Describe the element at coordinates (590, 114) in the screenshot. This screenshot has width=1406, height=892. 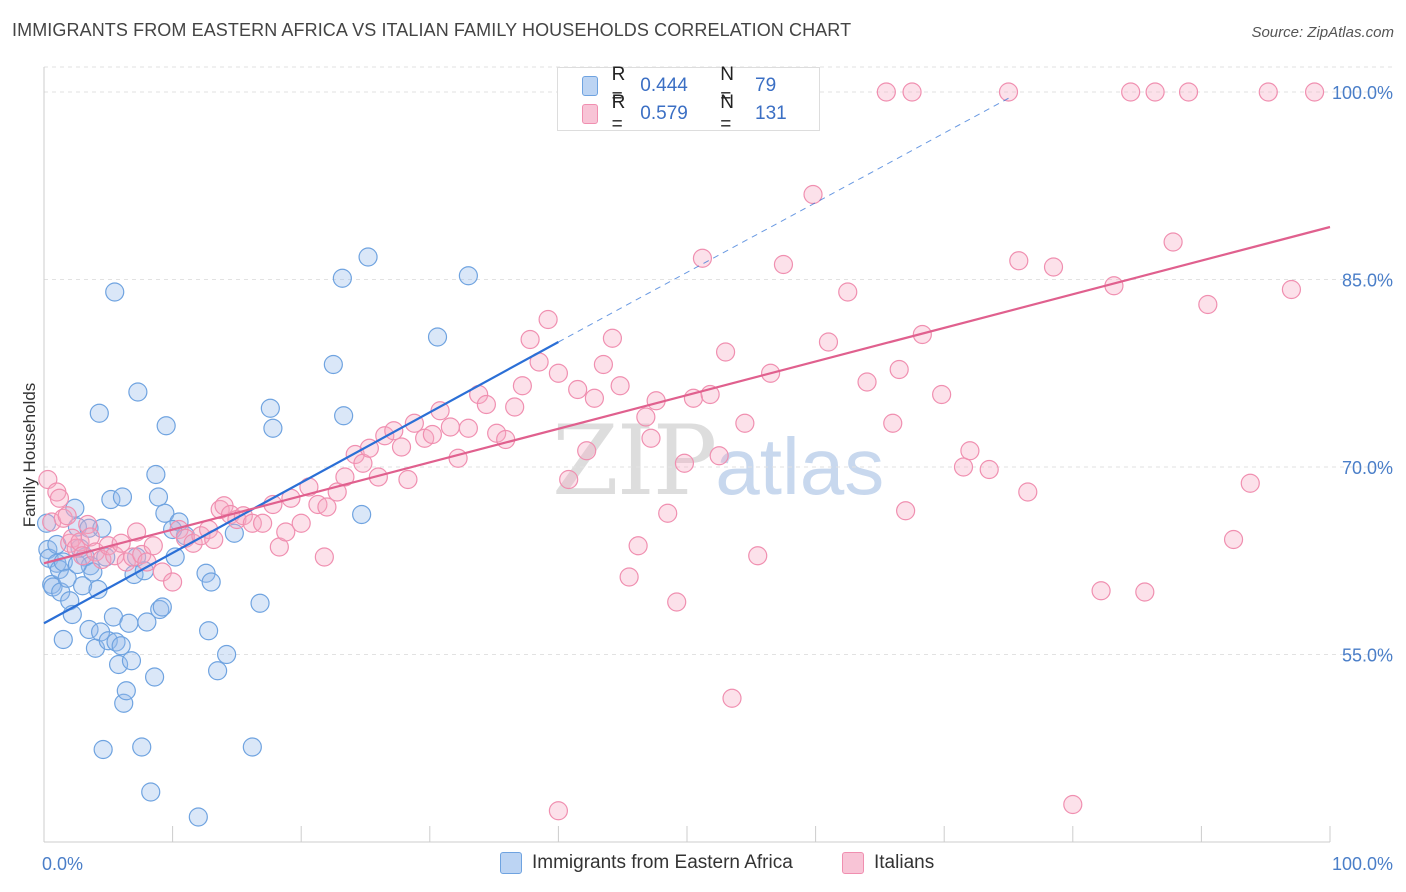
I see `legend-swatch-pink` at that location.